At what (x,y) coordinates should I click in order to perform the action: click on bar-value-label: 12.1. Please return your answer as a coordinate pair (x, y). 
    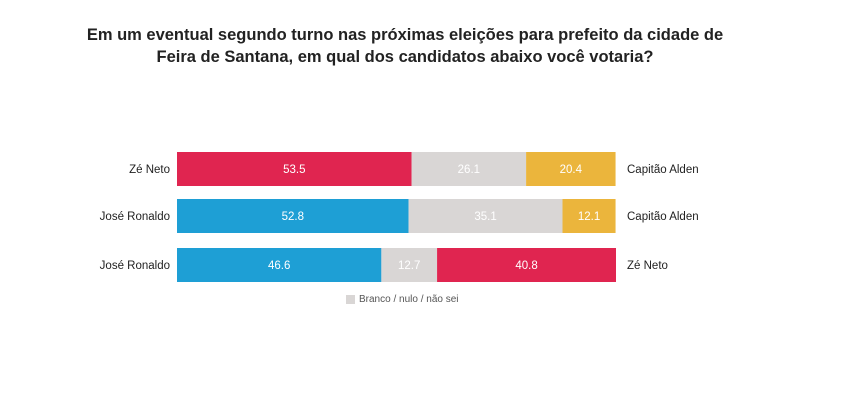
    Looking at the image, I should click on (589, 217).